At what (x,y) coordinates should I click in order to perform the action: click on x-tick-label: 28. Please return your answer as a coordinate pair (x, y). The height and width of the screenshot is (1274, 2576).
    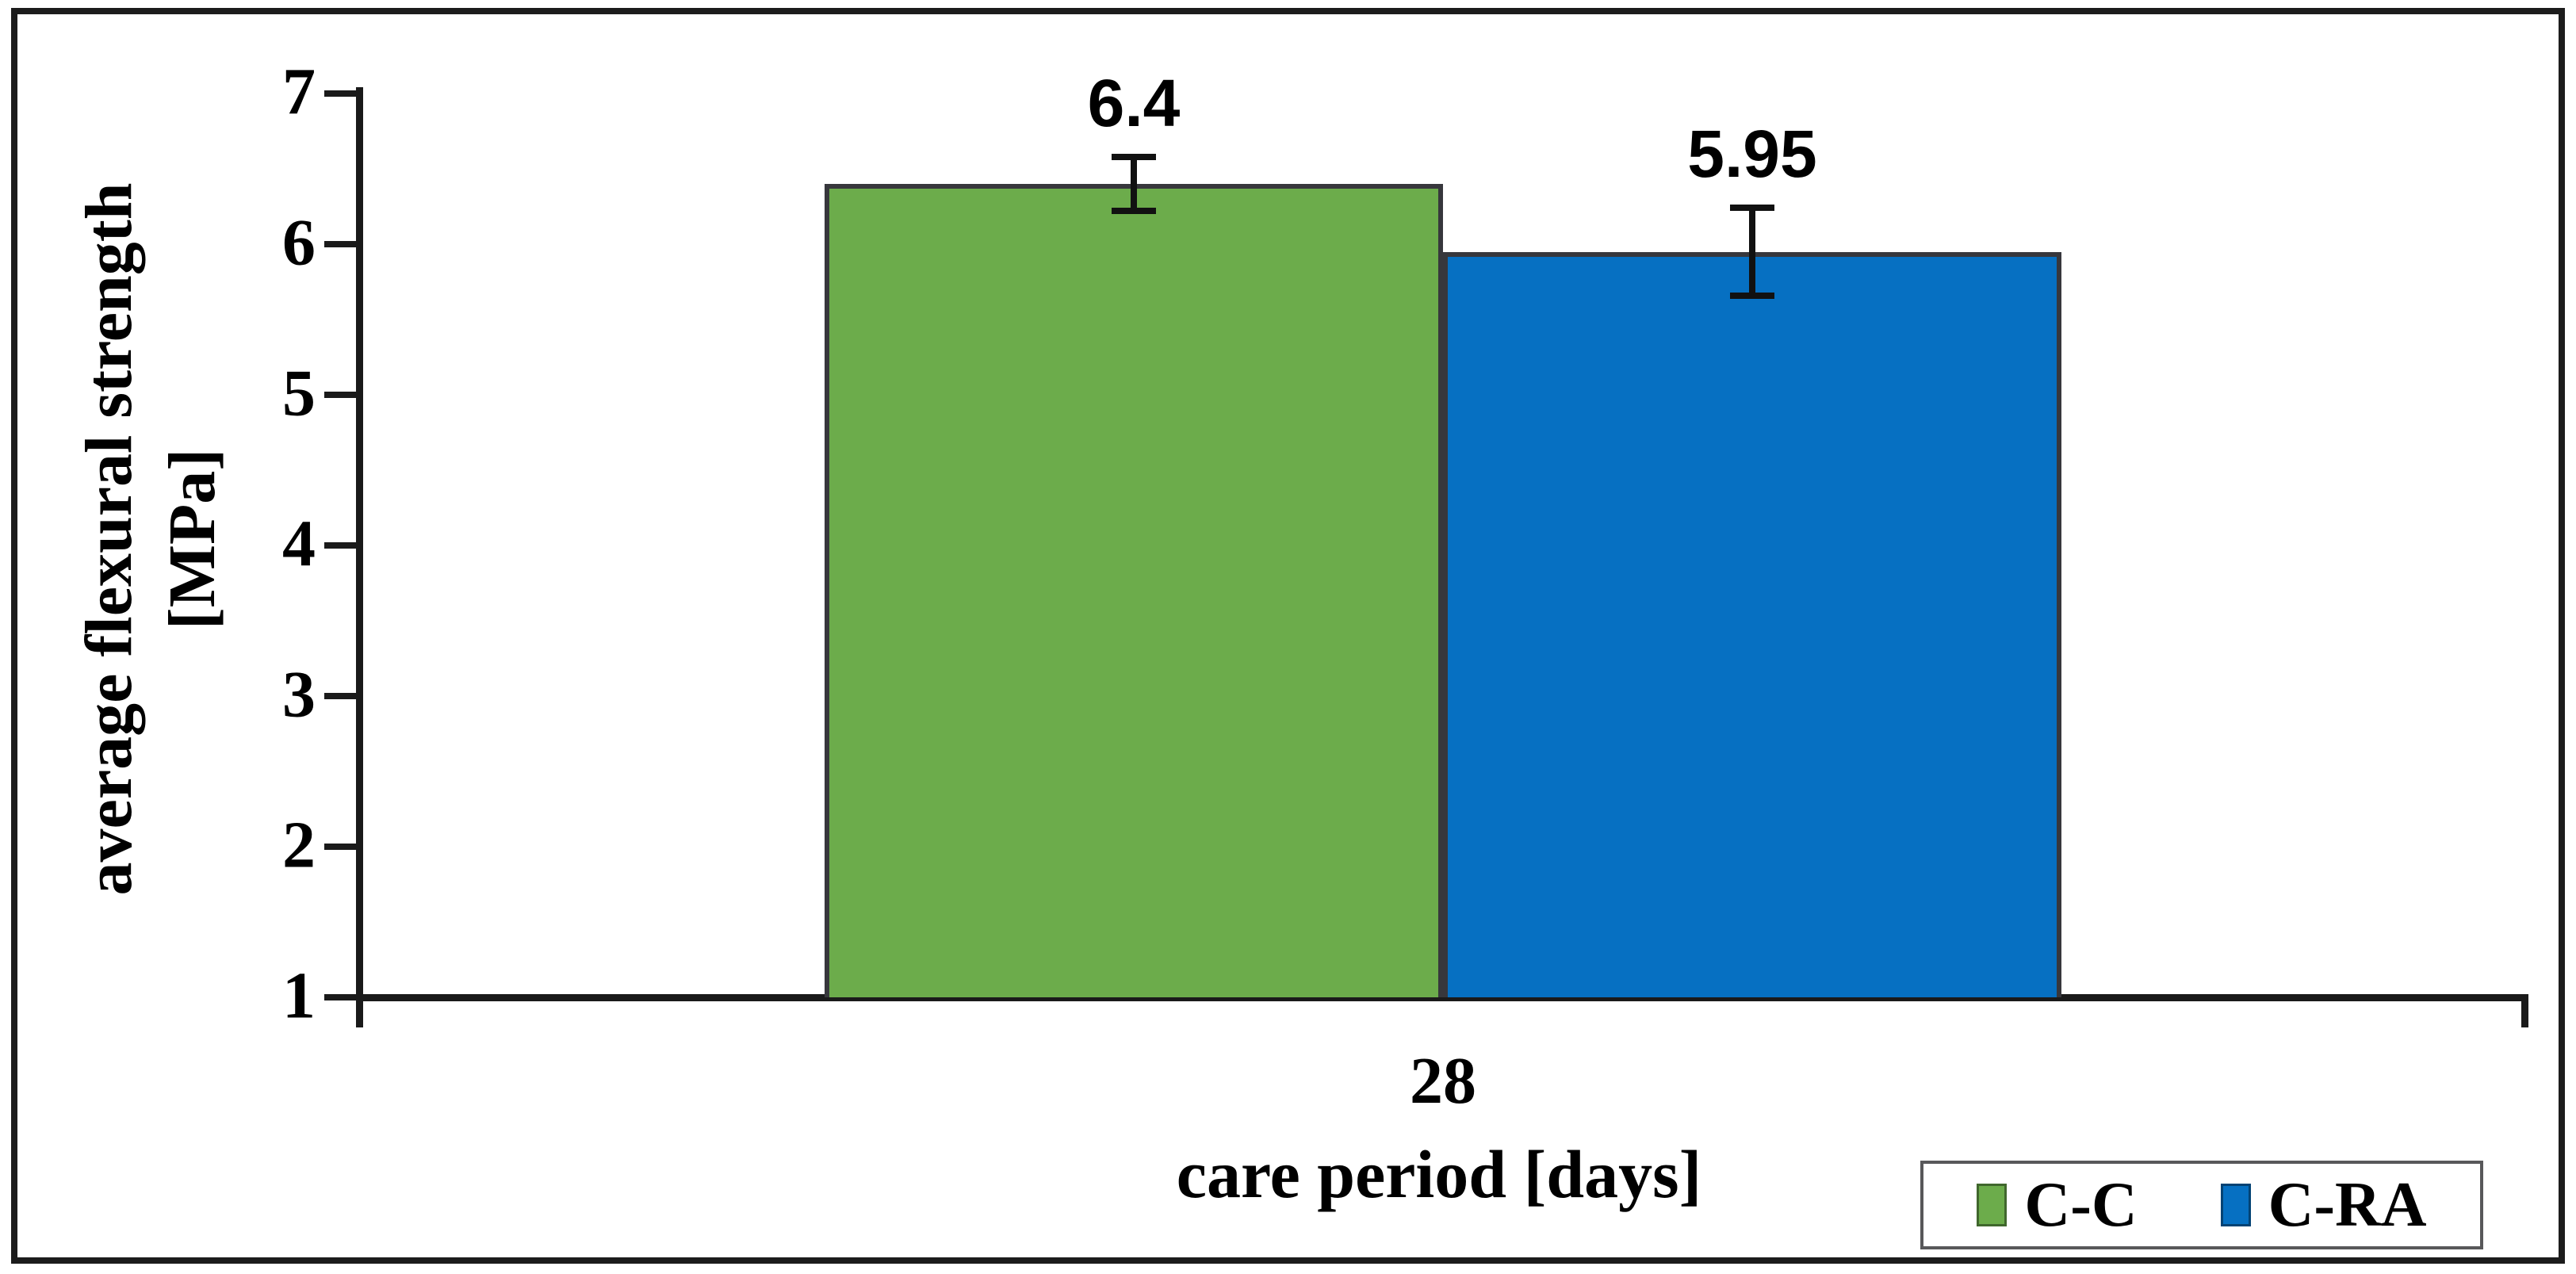
    Looking at the image, I should click on (1443, 1081).